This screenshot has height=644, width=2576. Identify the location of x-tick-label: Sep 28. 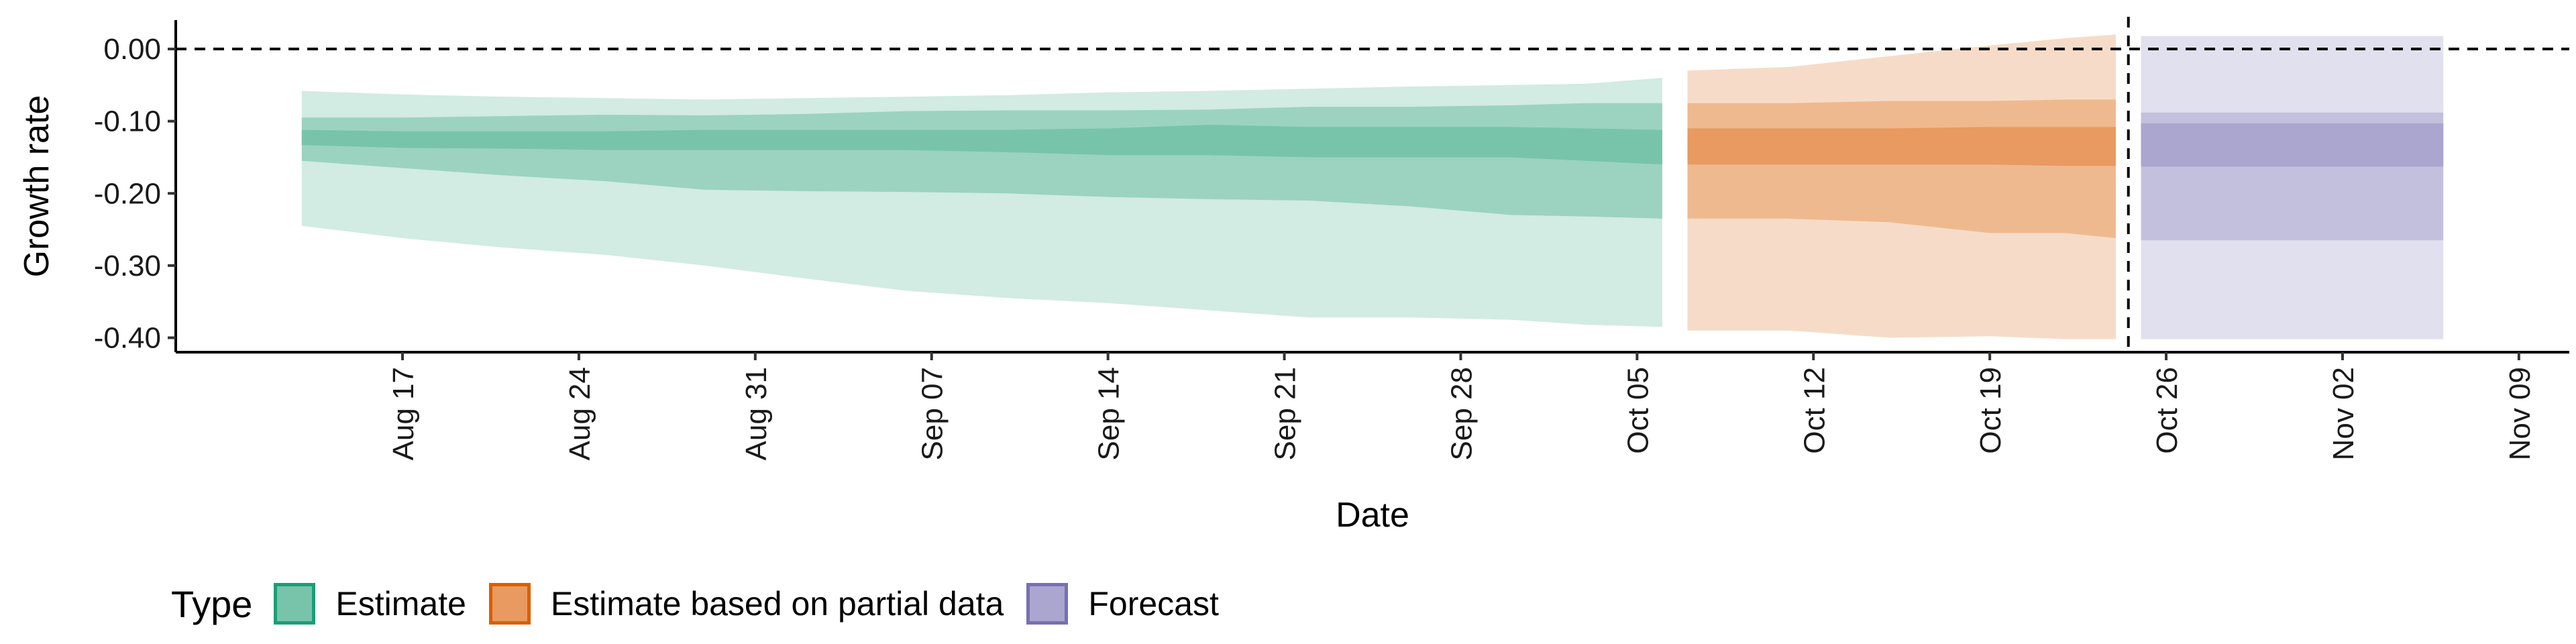
(1461, 413).